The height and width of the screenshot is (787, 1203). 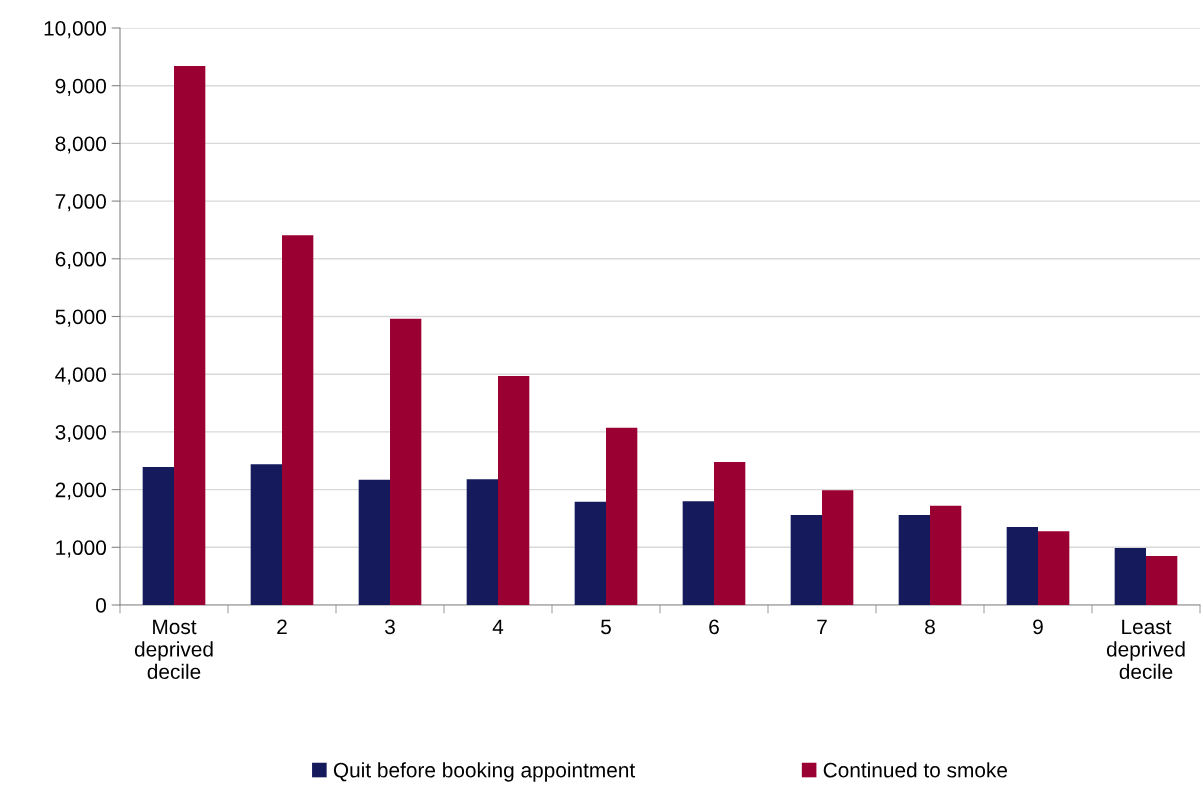 What do you see at coordinates (1145, 649) in the screenshot?
I see `x-tick-label: Least deprived decile` at bounding box center [1145, 649].